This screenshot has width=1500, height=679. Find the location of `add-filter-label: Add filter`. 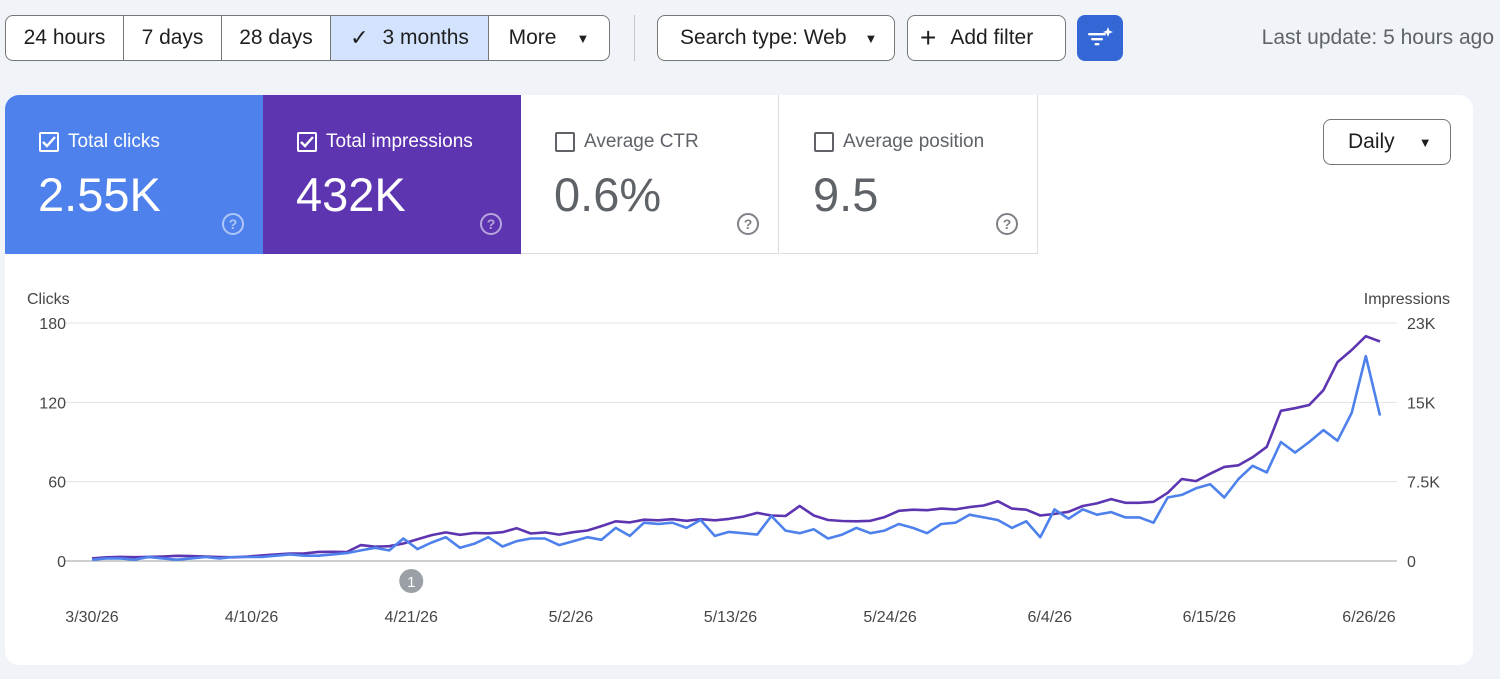

add-filter-label: Add filter is located at coordinates (992, 37).